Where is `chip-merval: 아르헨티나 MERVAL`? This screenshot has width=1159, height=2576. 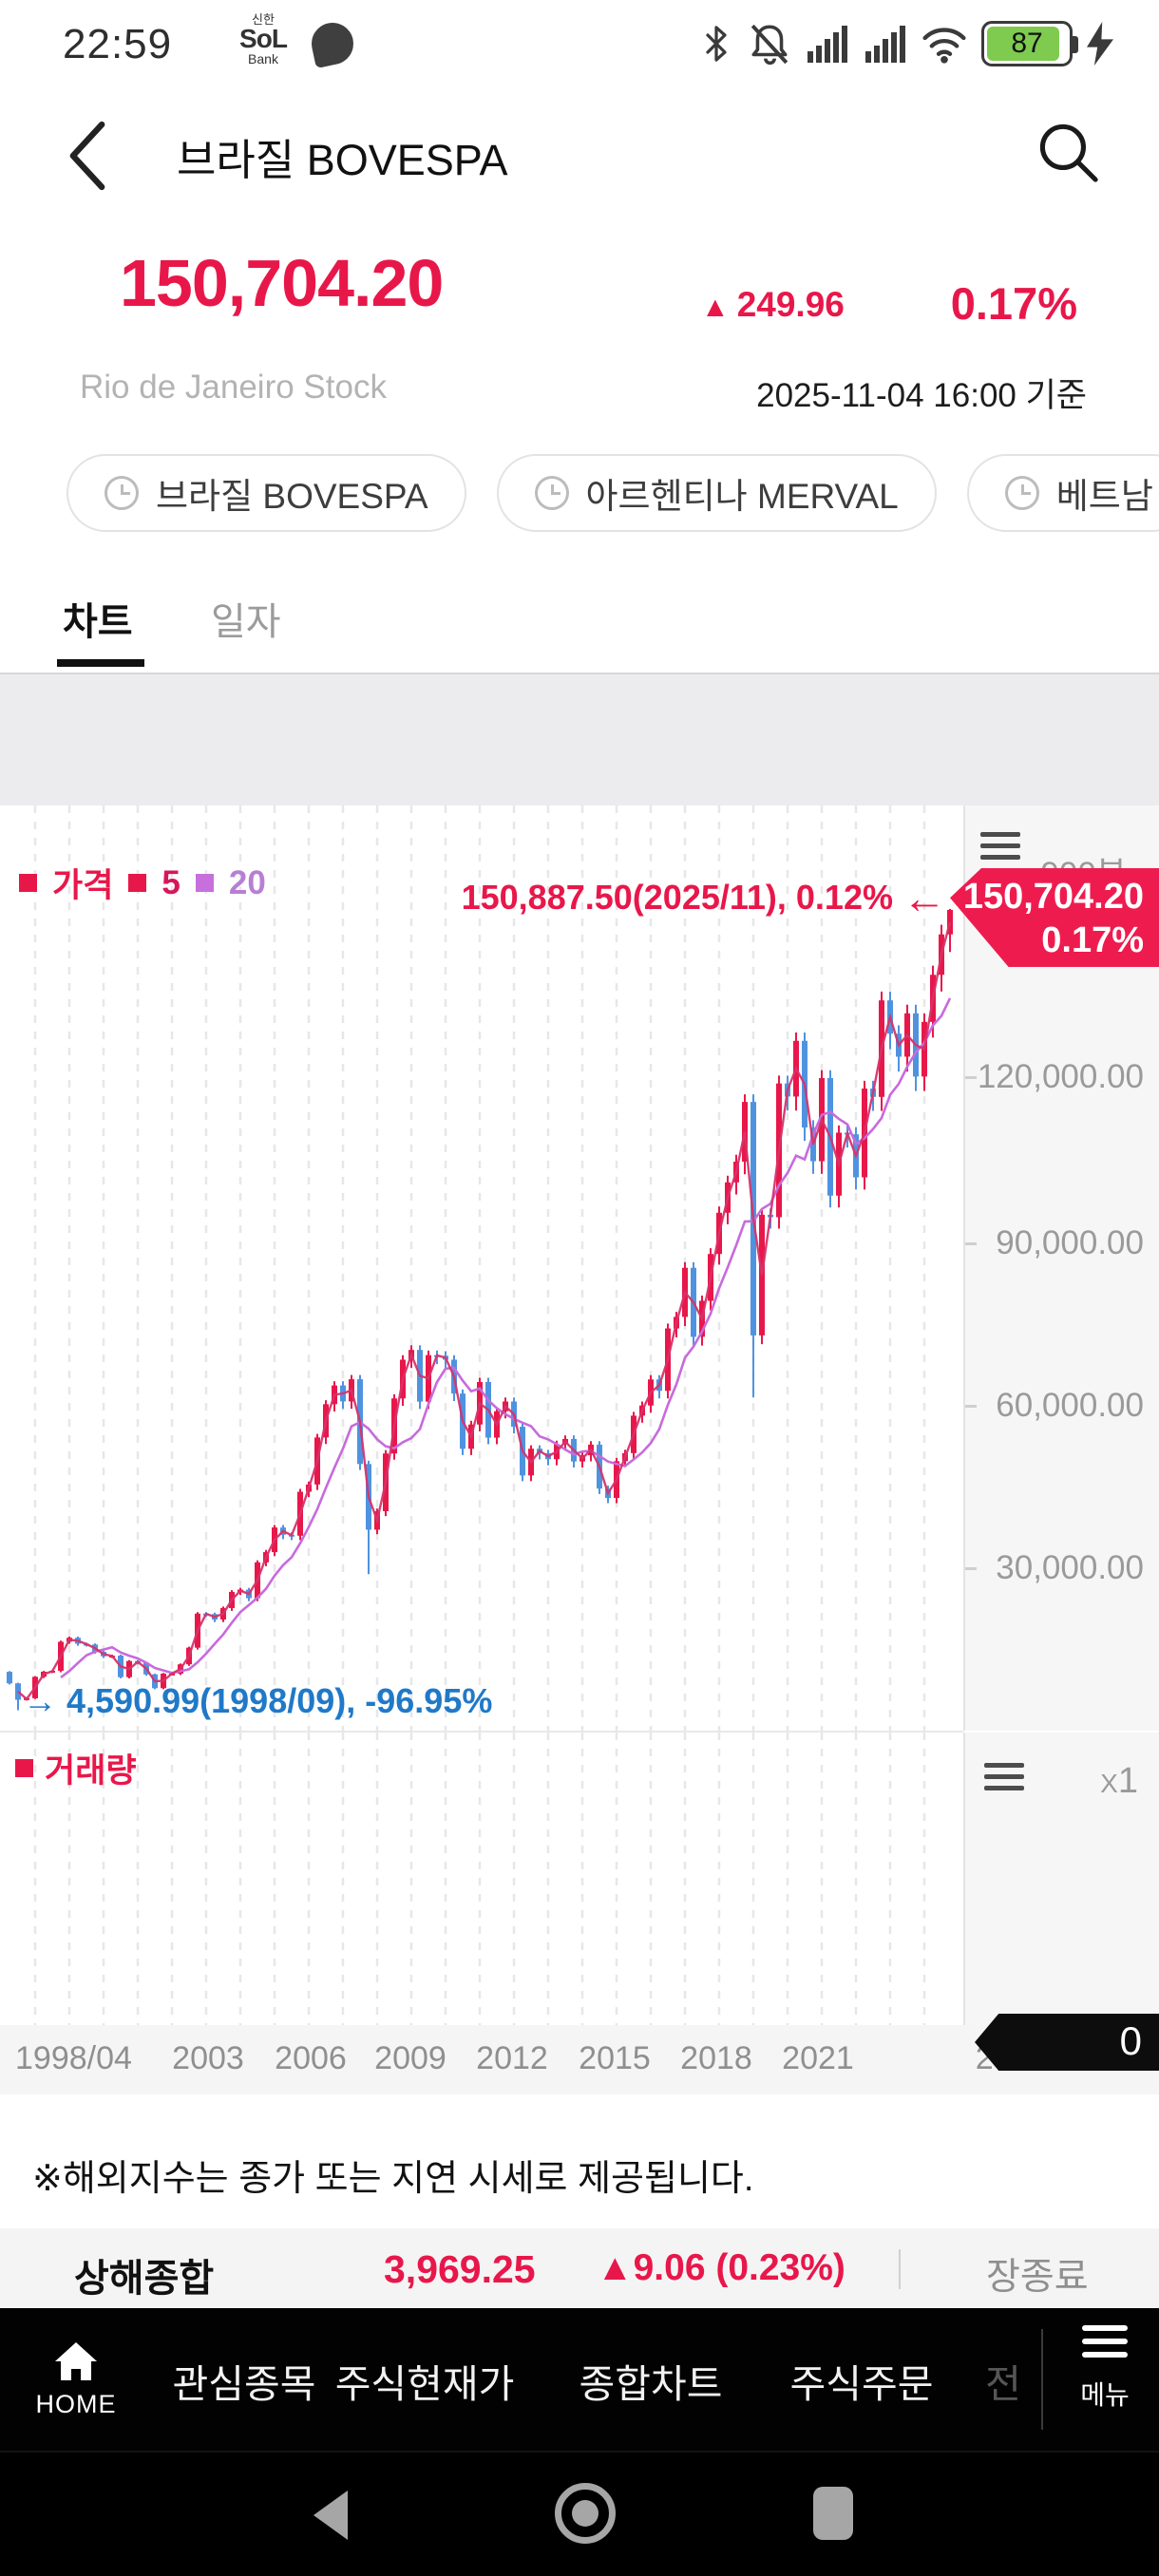
chip-merval: 아르헨티나 MERVAL is located at coordinates (716, 493).